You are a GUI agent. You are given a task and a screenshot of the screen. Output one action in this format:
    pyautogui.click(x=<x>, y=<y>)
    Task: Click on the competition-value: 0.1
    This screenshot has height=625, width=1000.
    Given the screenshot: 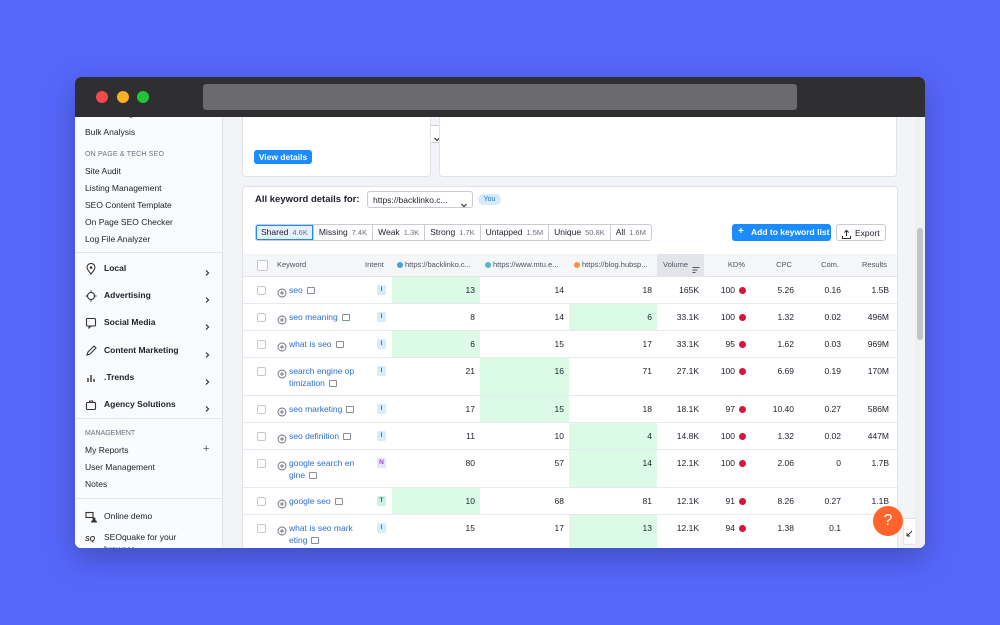 What is the action you would take?
    pyautogui.click(x=835, y=528)
    